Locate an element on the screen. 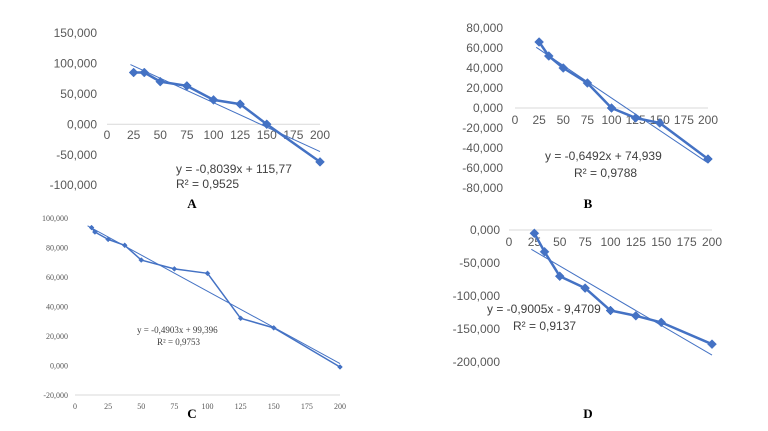 This screenshot has height=431, width=768. trendline-equation: y = -0,8039x + 115,77 is located at coordinates (234, 169).